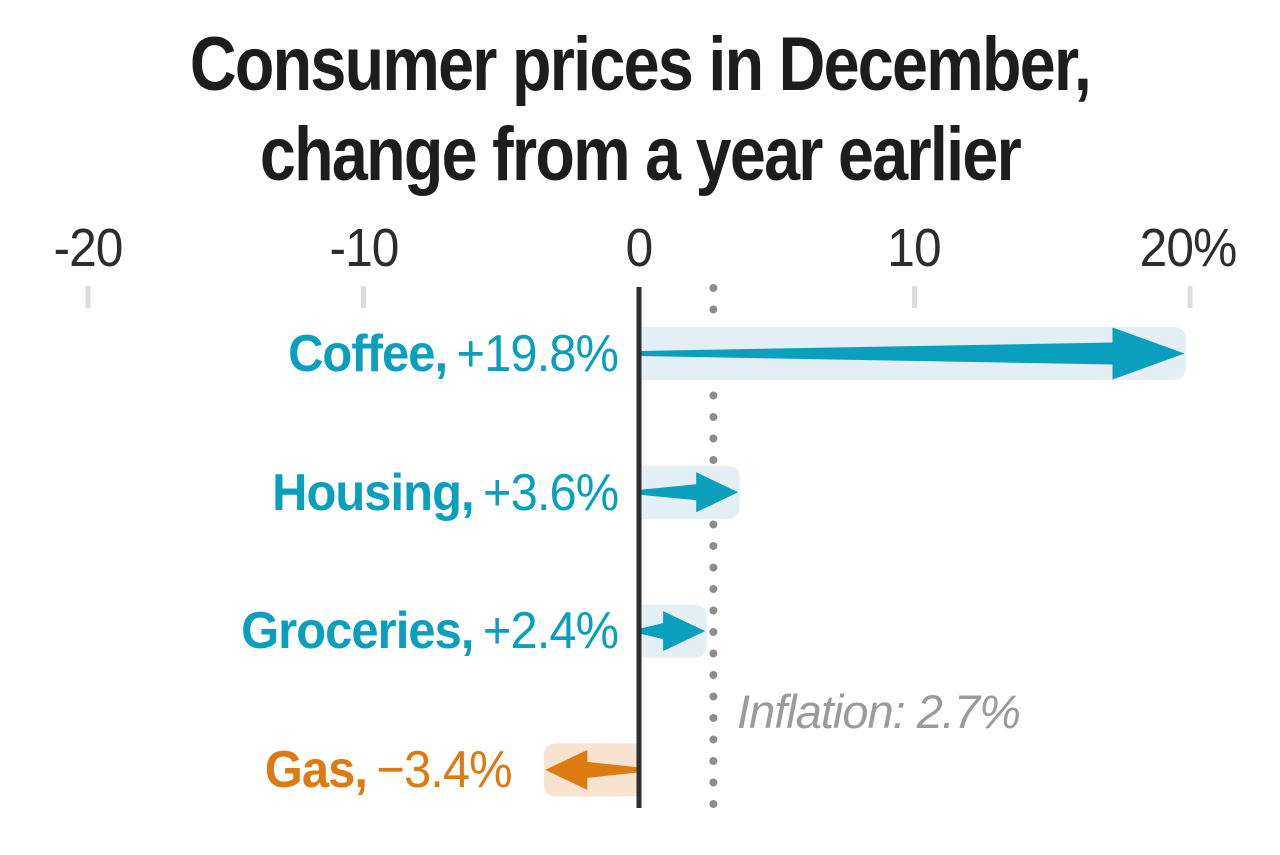 The width and height of the screenshot is (1280, 855). What do you see at coordinates (316, 770) in the screenshot?
I see `category-name-gas: Gas,` at bounding box center [316, 770].